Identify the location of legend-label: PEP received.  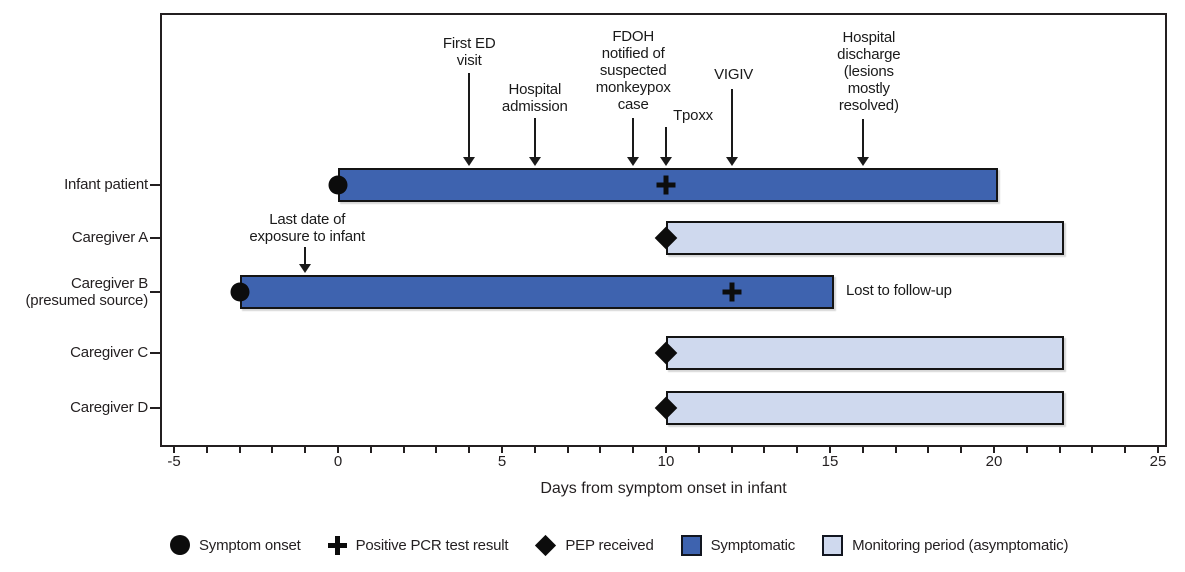
(609, 545).